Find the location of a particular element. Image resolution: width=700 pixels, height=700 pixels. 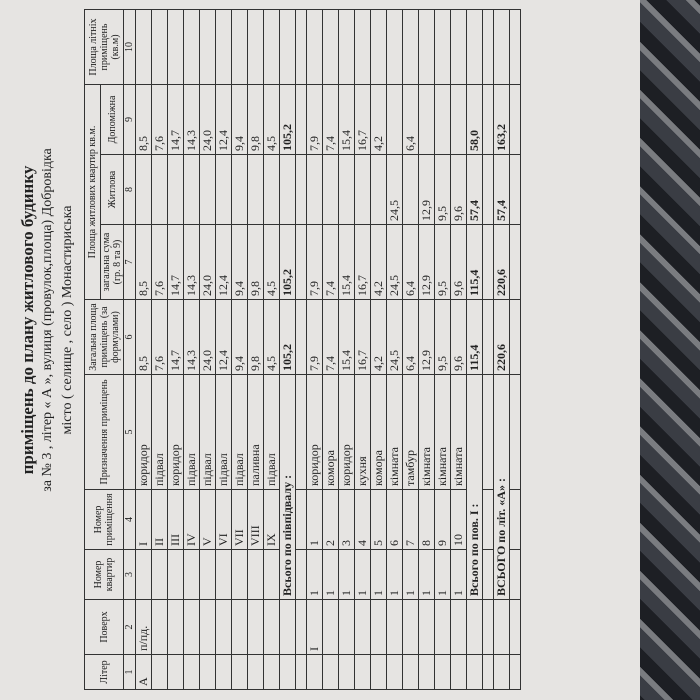

column-number: 8 is located at coordinates (129, 189).